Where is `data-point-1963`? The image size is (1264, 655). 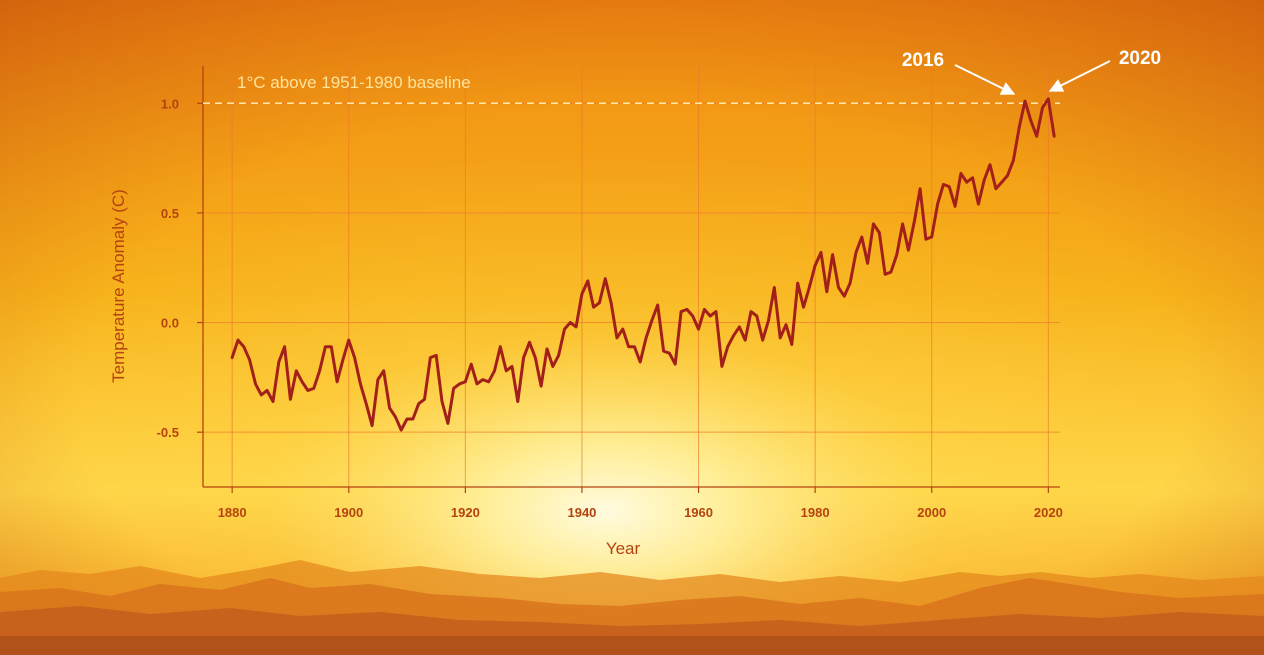 data-point-1963 is located at coordinates (716, 311).